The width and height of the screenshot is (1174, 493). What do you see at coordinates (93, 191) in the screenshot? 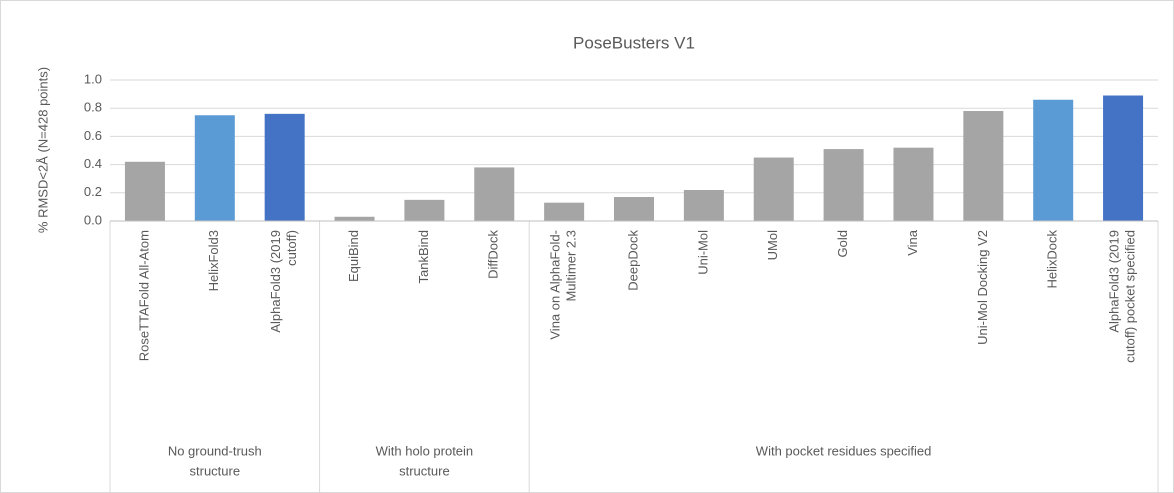
I see `y-tick-label: 0.2` at bounding box center [93, 191].